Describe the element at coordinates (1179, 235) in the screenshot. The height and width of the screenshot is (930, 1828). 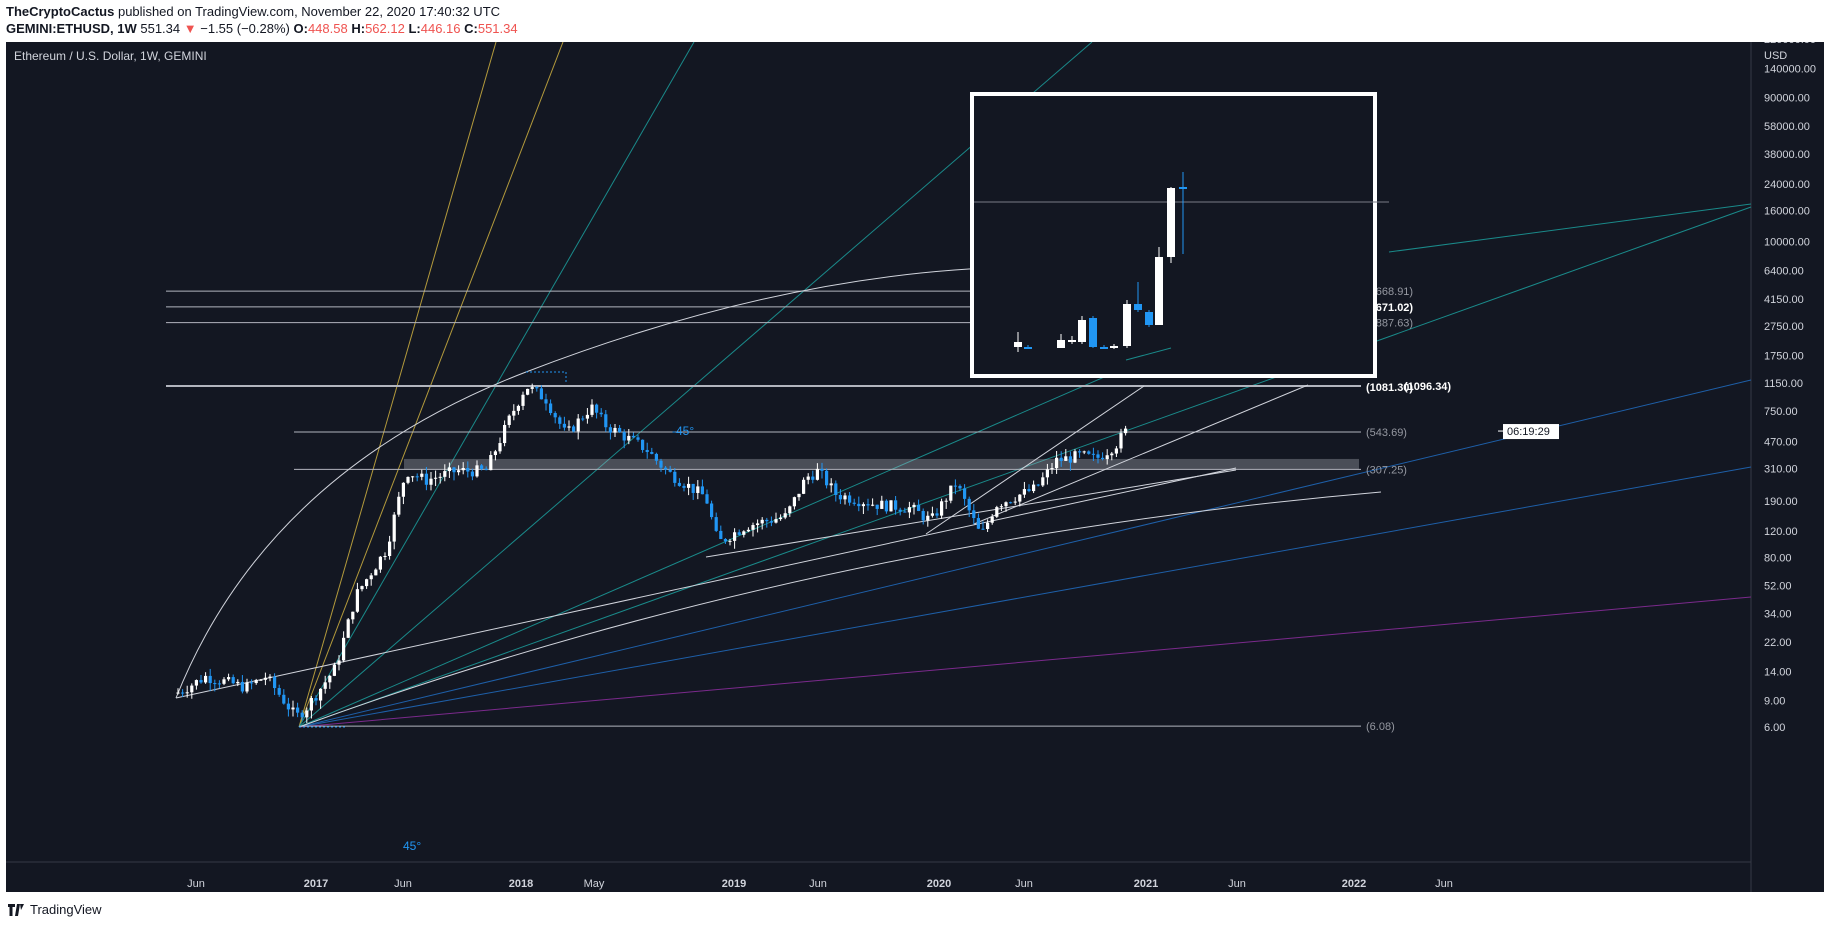
I see `inset-box` at that location.